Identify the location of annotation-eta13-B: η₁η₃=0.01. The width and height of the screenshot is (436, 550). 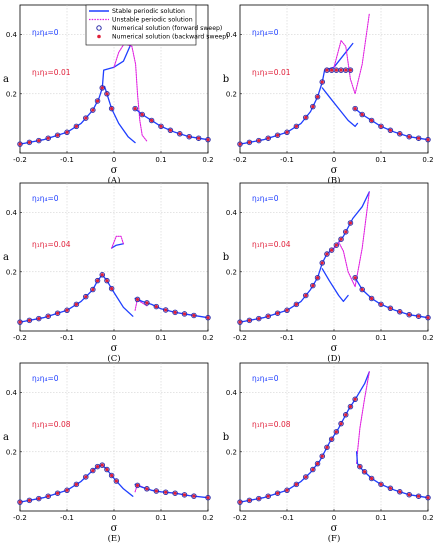
(271, 72).